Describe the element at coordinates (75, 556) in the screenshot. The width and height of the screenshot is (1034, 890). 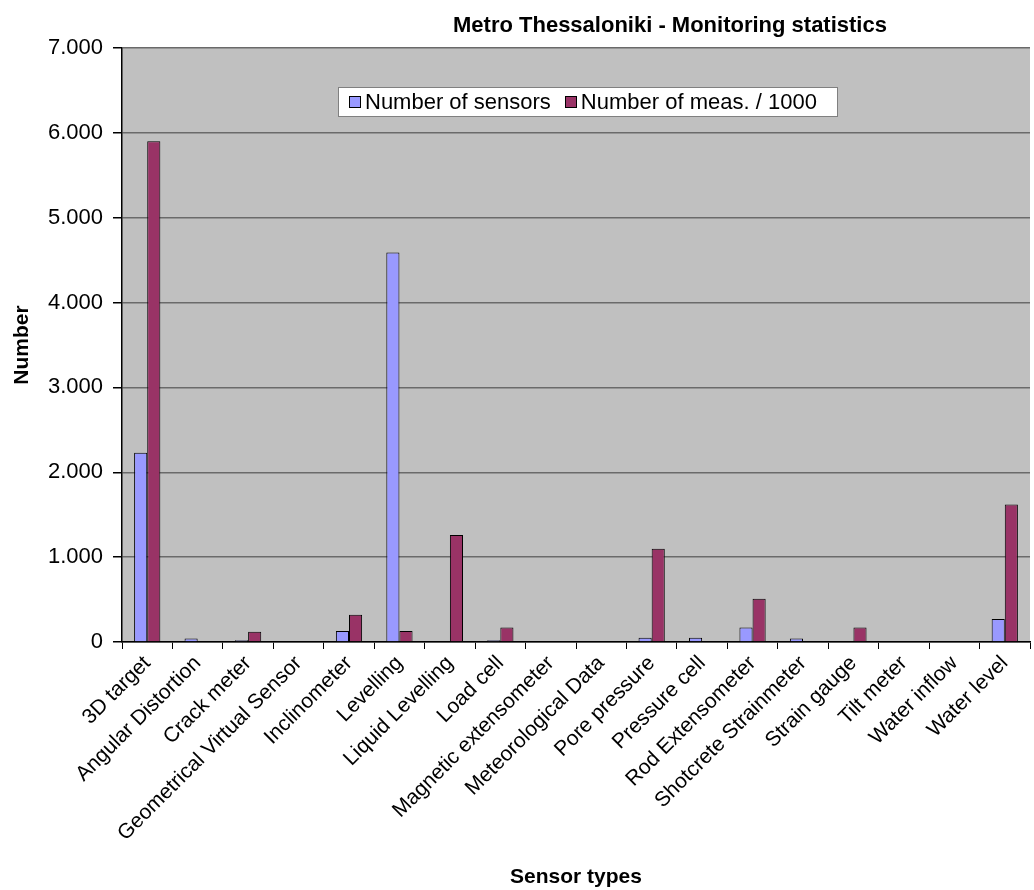
I see `y-tick-label: 1.000` at that location.